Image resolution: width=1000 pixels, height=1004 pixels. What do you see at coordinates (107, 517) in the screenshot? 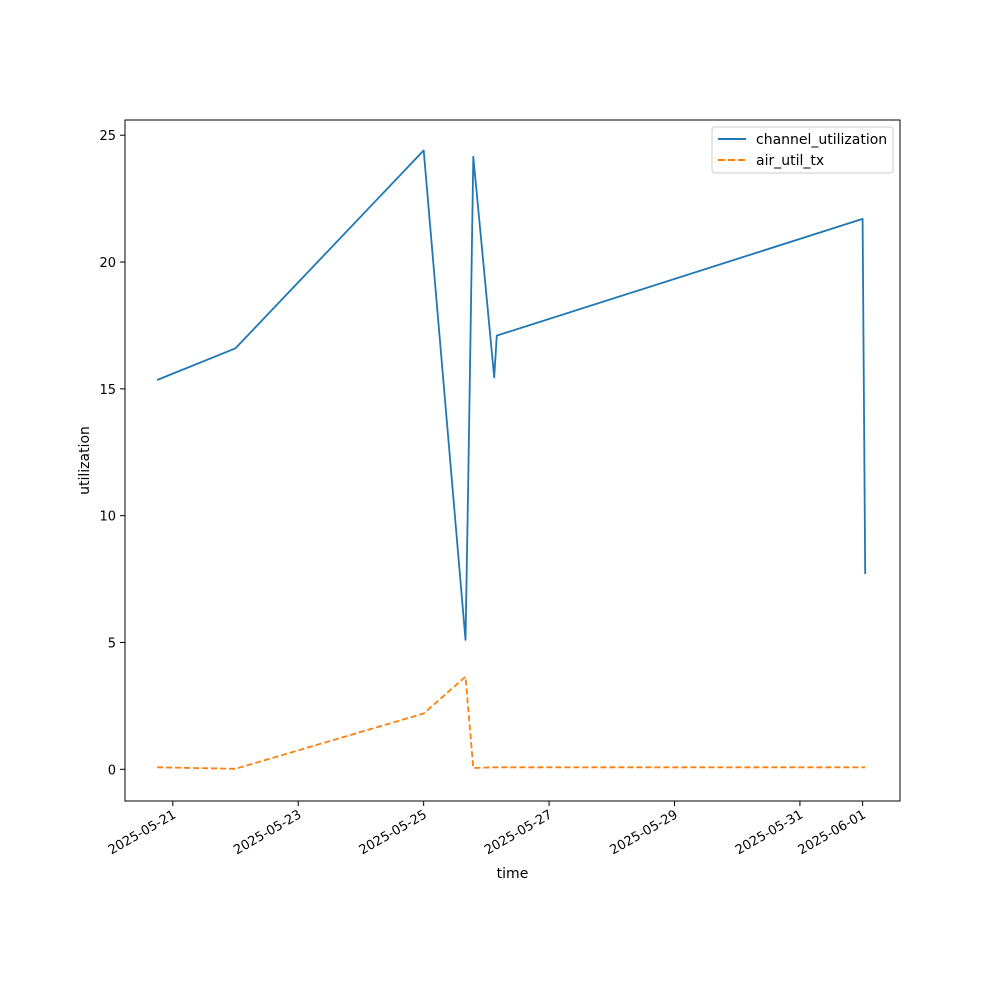
I see `y-tick-label: 10` at bounding box center [107, 517].